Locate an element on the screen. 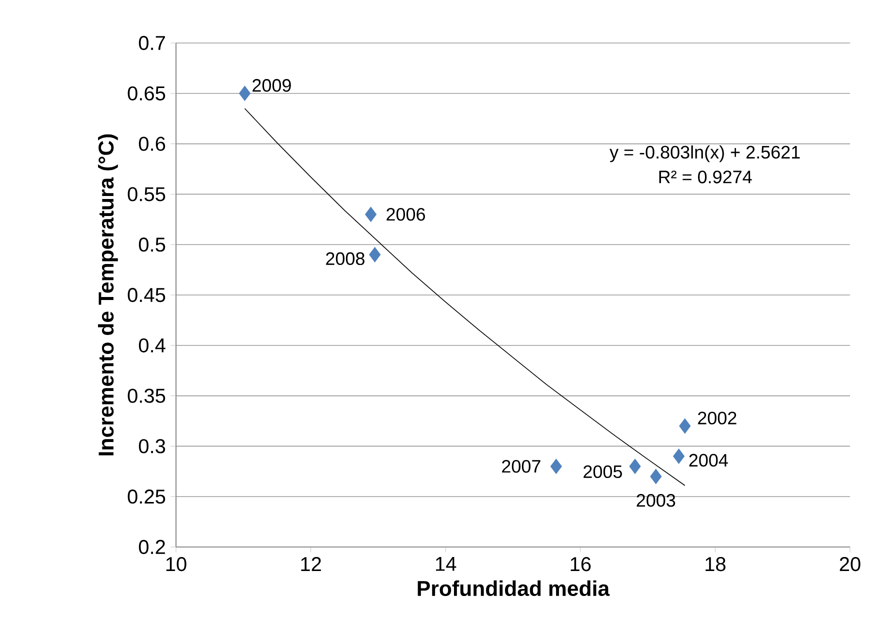 This screenshot has height=643, width=881. y-tick-label: 0.3 is located at coordinates (152, 446).